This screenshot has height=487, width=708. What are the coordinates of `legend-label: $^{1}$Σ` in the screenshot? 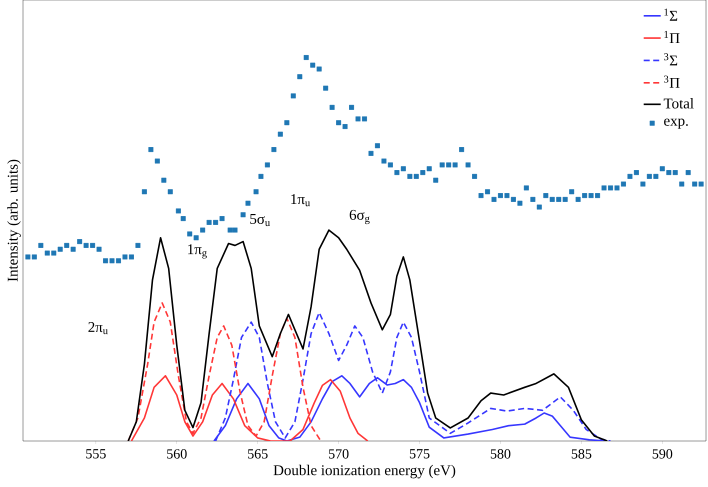 It's located at (671, 14).